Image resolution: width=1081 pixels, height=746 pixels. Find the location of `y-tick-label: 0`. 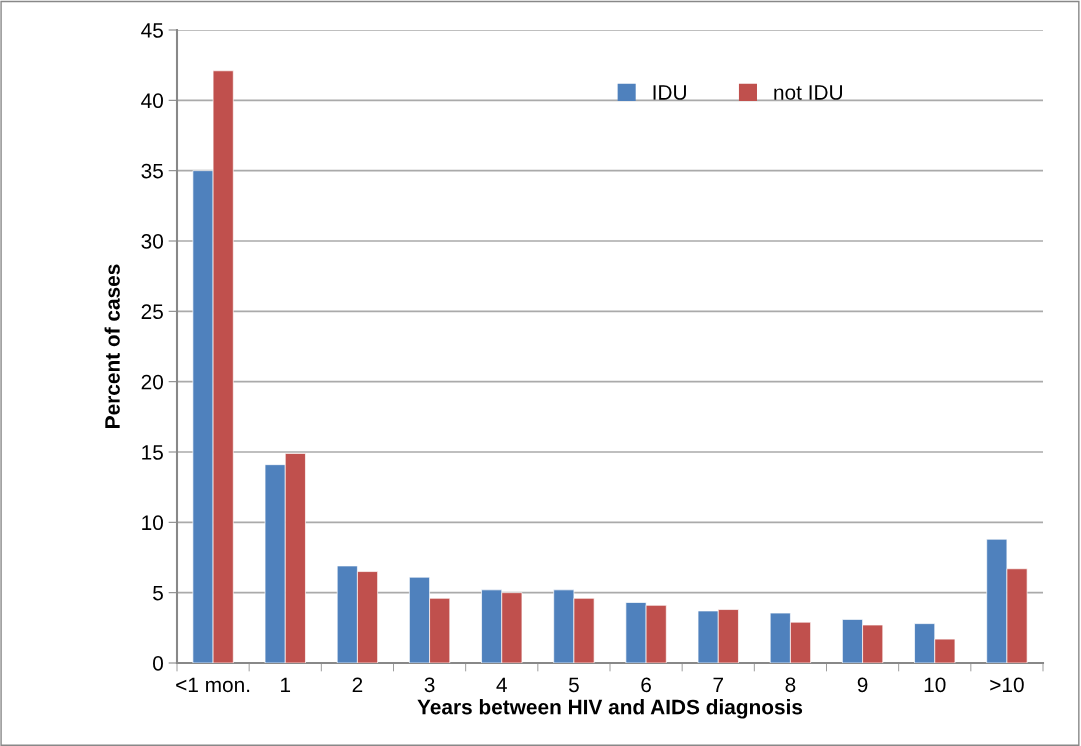

y-tick-label: 0 is located at coordinates (158, 663).